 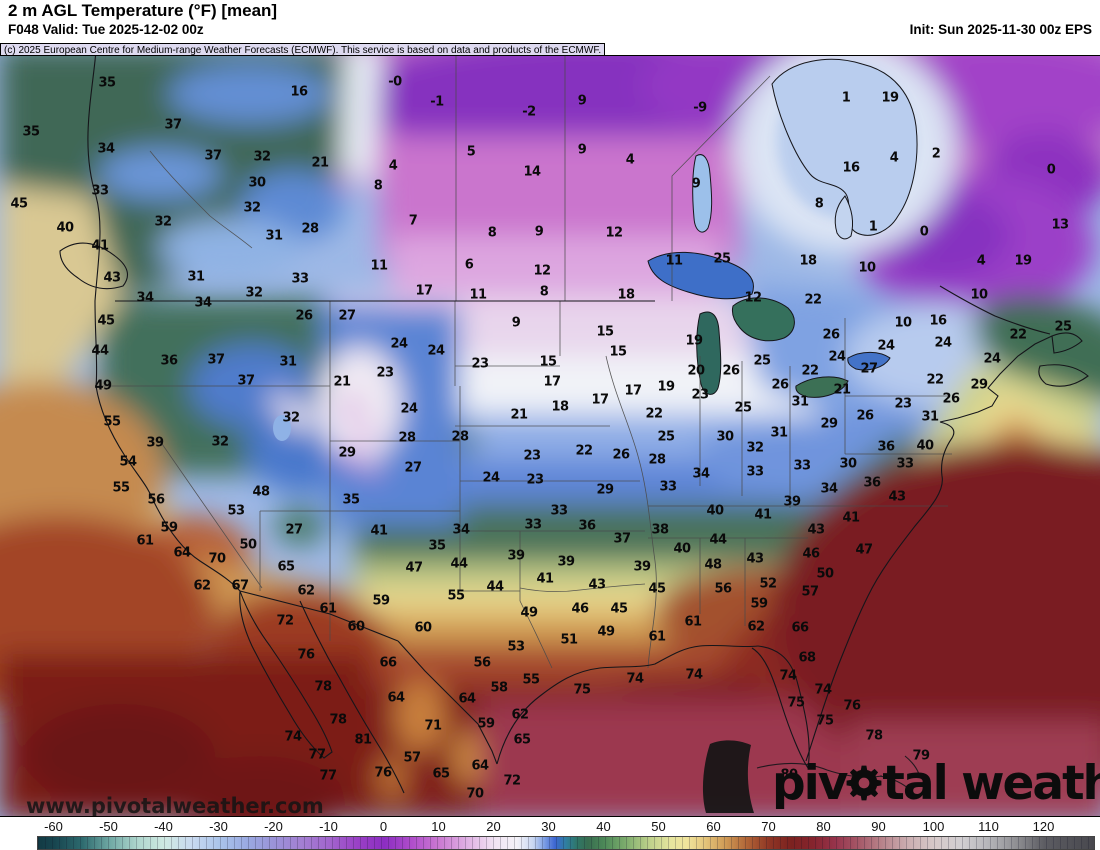 What do you see at coordinates (768, 826) in the screenshot?
I see `colorbar-tick: 70` at bounding box center [768, 826].